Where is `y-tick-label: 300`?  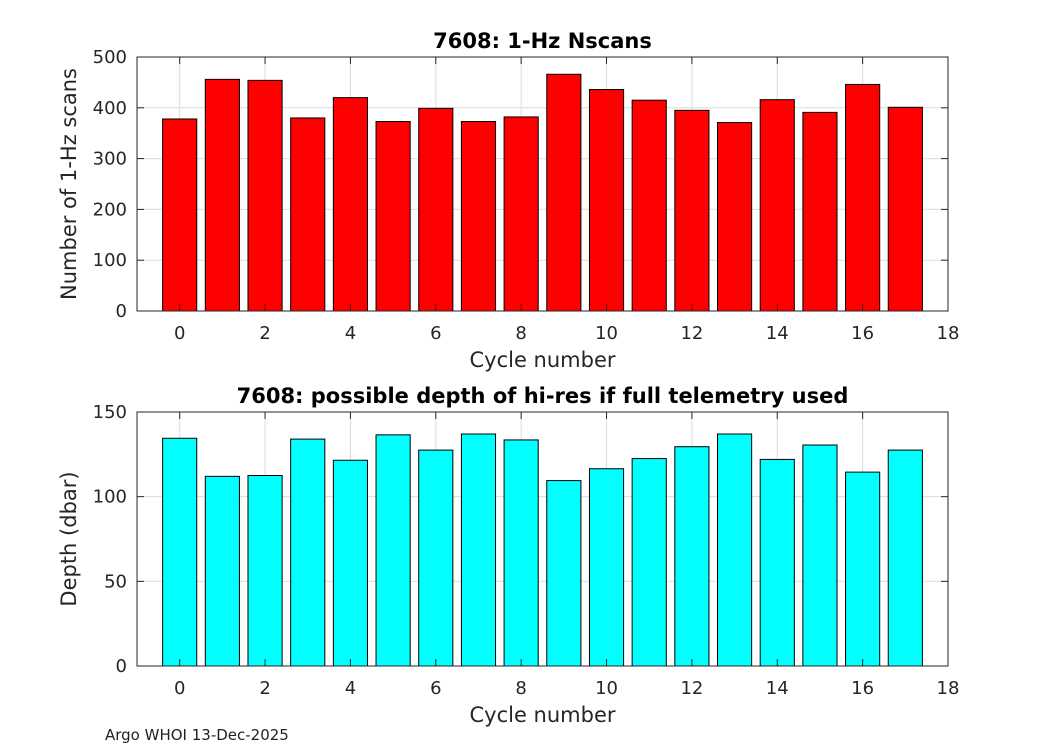 y-tick-label: 300 is located at coordinates (110, 159).